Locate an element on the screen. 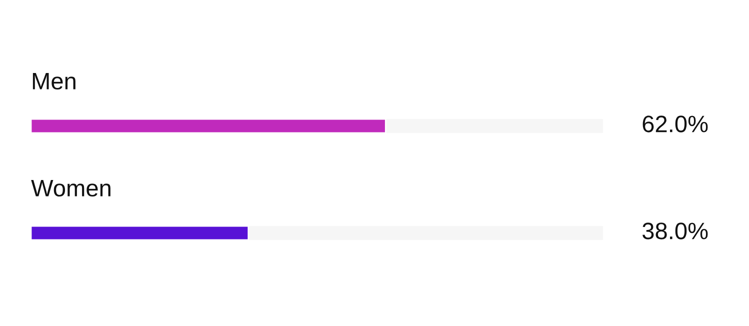  y-tick-label: Men is located at coordinates (54, 81).